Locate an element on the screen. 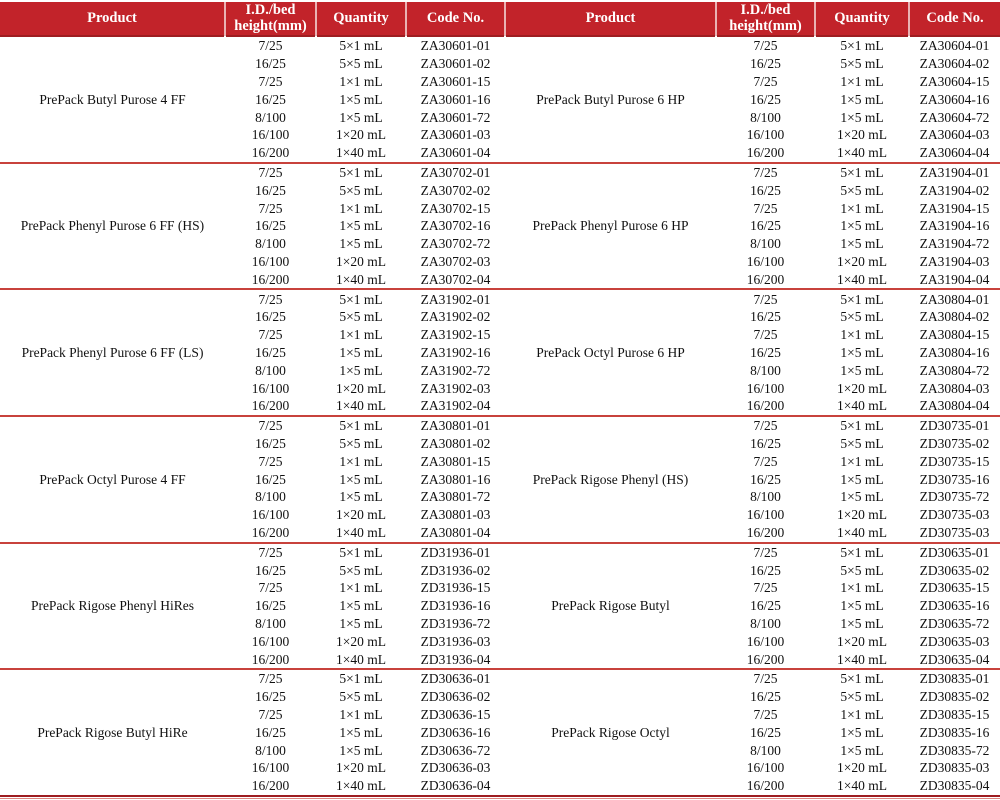 The height and width of the screenshot is (800, 1000). code-cell-right: ZA30804-03 is located at coordinates (954, 388).